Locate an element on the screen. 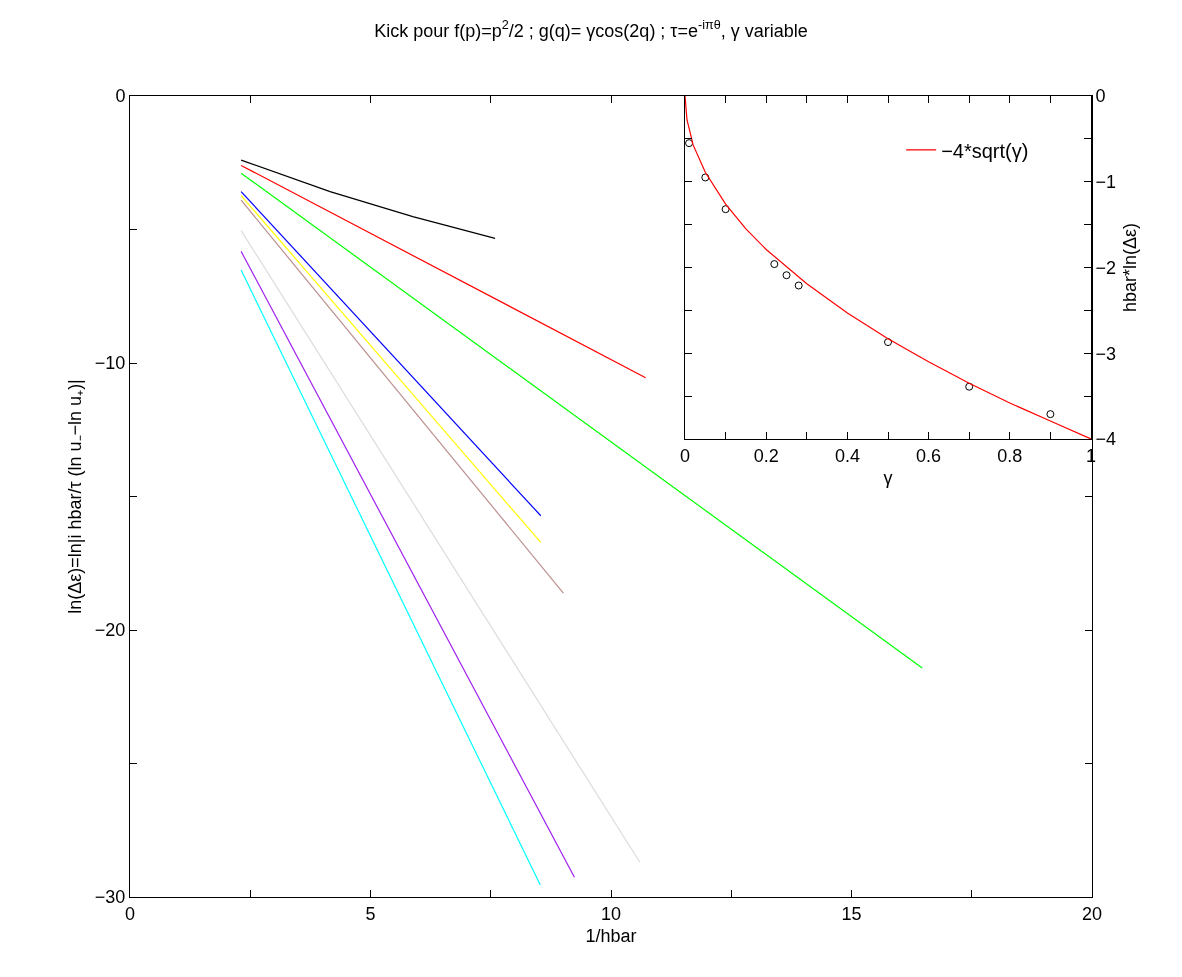 The image size is (1182, 977). y-tick-label: −2 is located at coordinates (1106, 267).